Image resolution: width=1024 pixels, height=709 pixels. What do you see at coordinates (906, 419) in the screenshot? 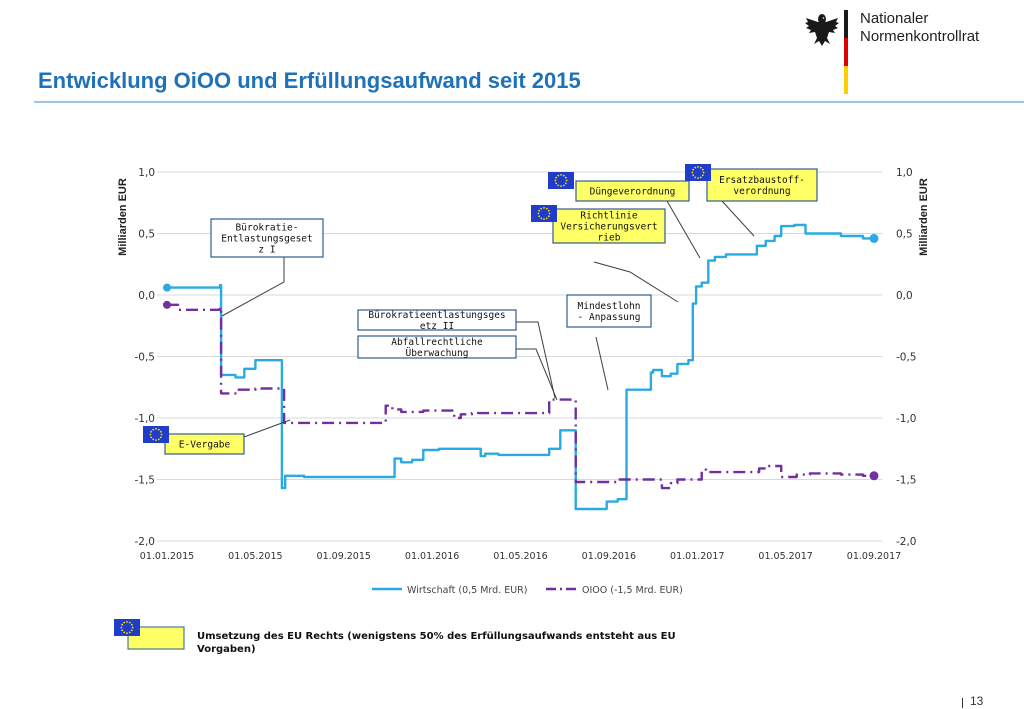
I see `y-tick-label: -1,0` at bounding box center [906, 419].